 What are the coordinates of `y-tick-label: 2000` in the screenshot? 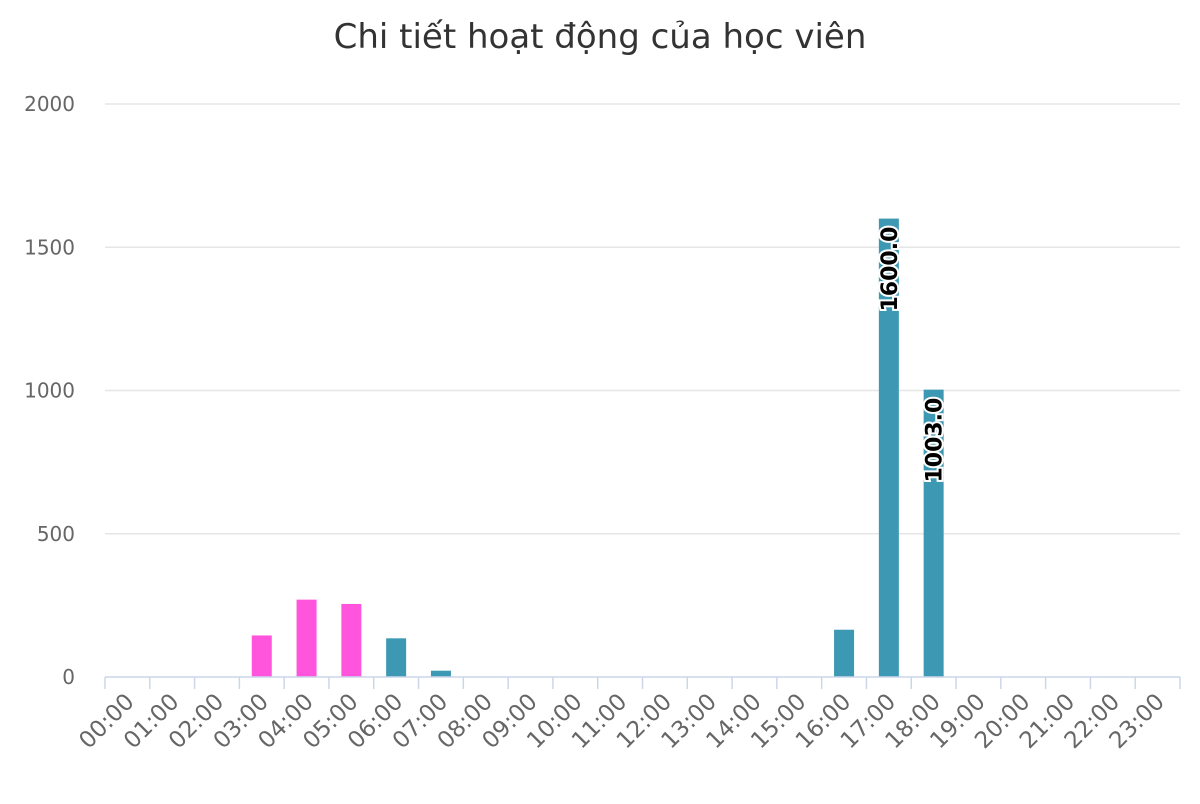 It's located at (49, 104).